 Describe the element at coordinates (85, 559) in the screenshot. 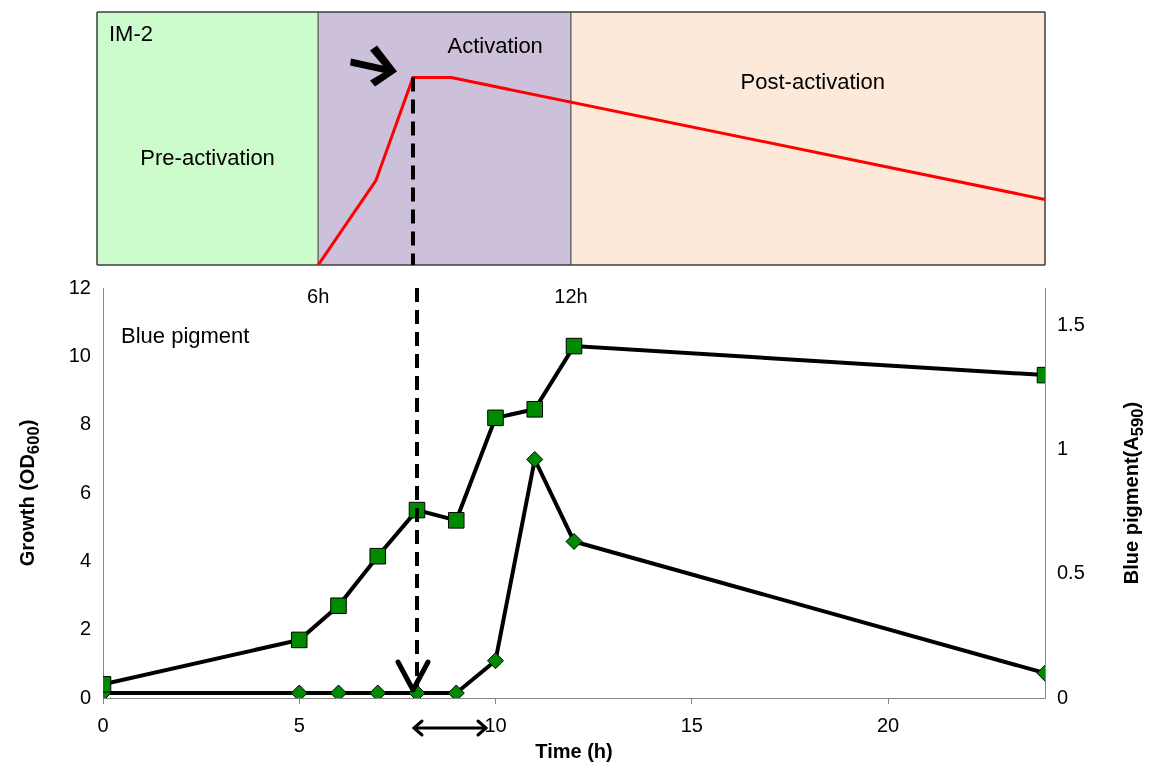

I see `y-tick-label: 4` at that location.